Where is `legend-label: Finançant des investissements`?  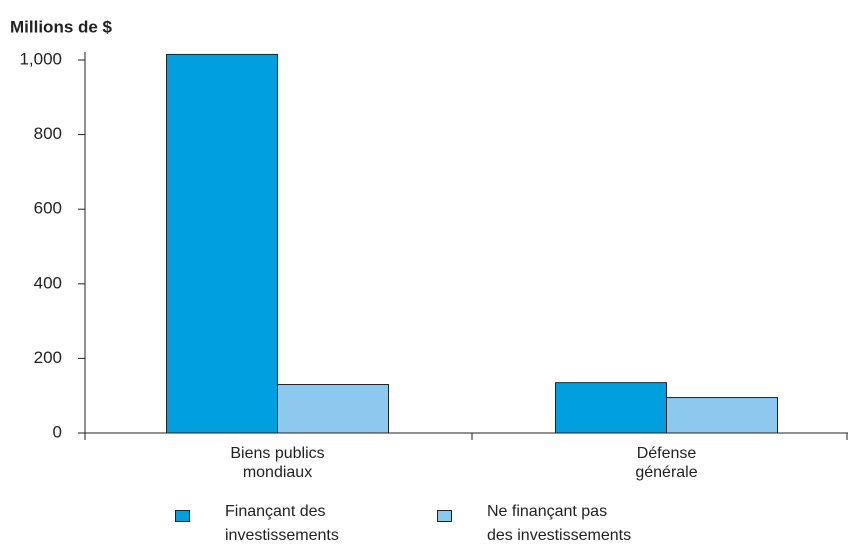
legend-label: Finançant des investissements is located at coordinates (282, 523).